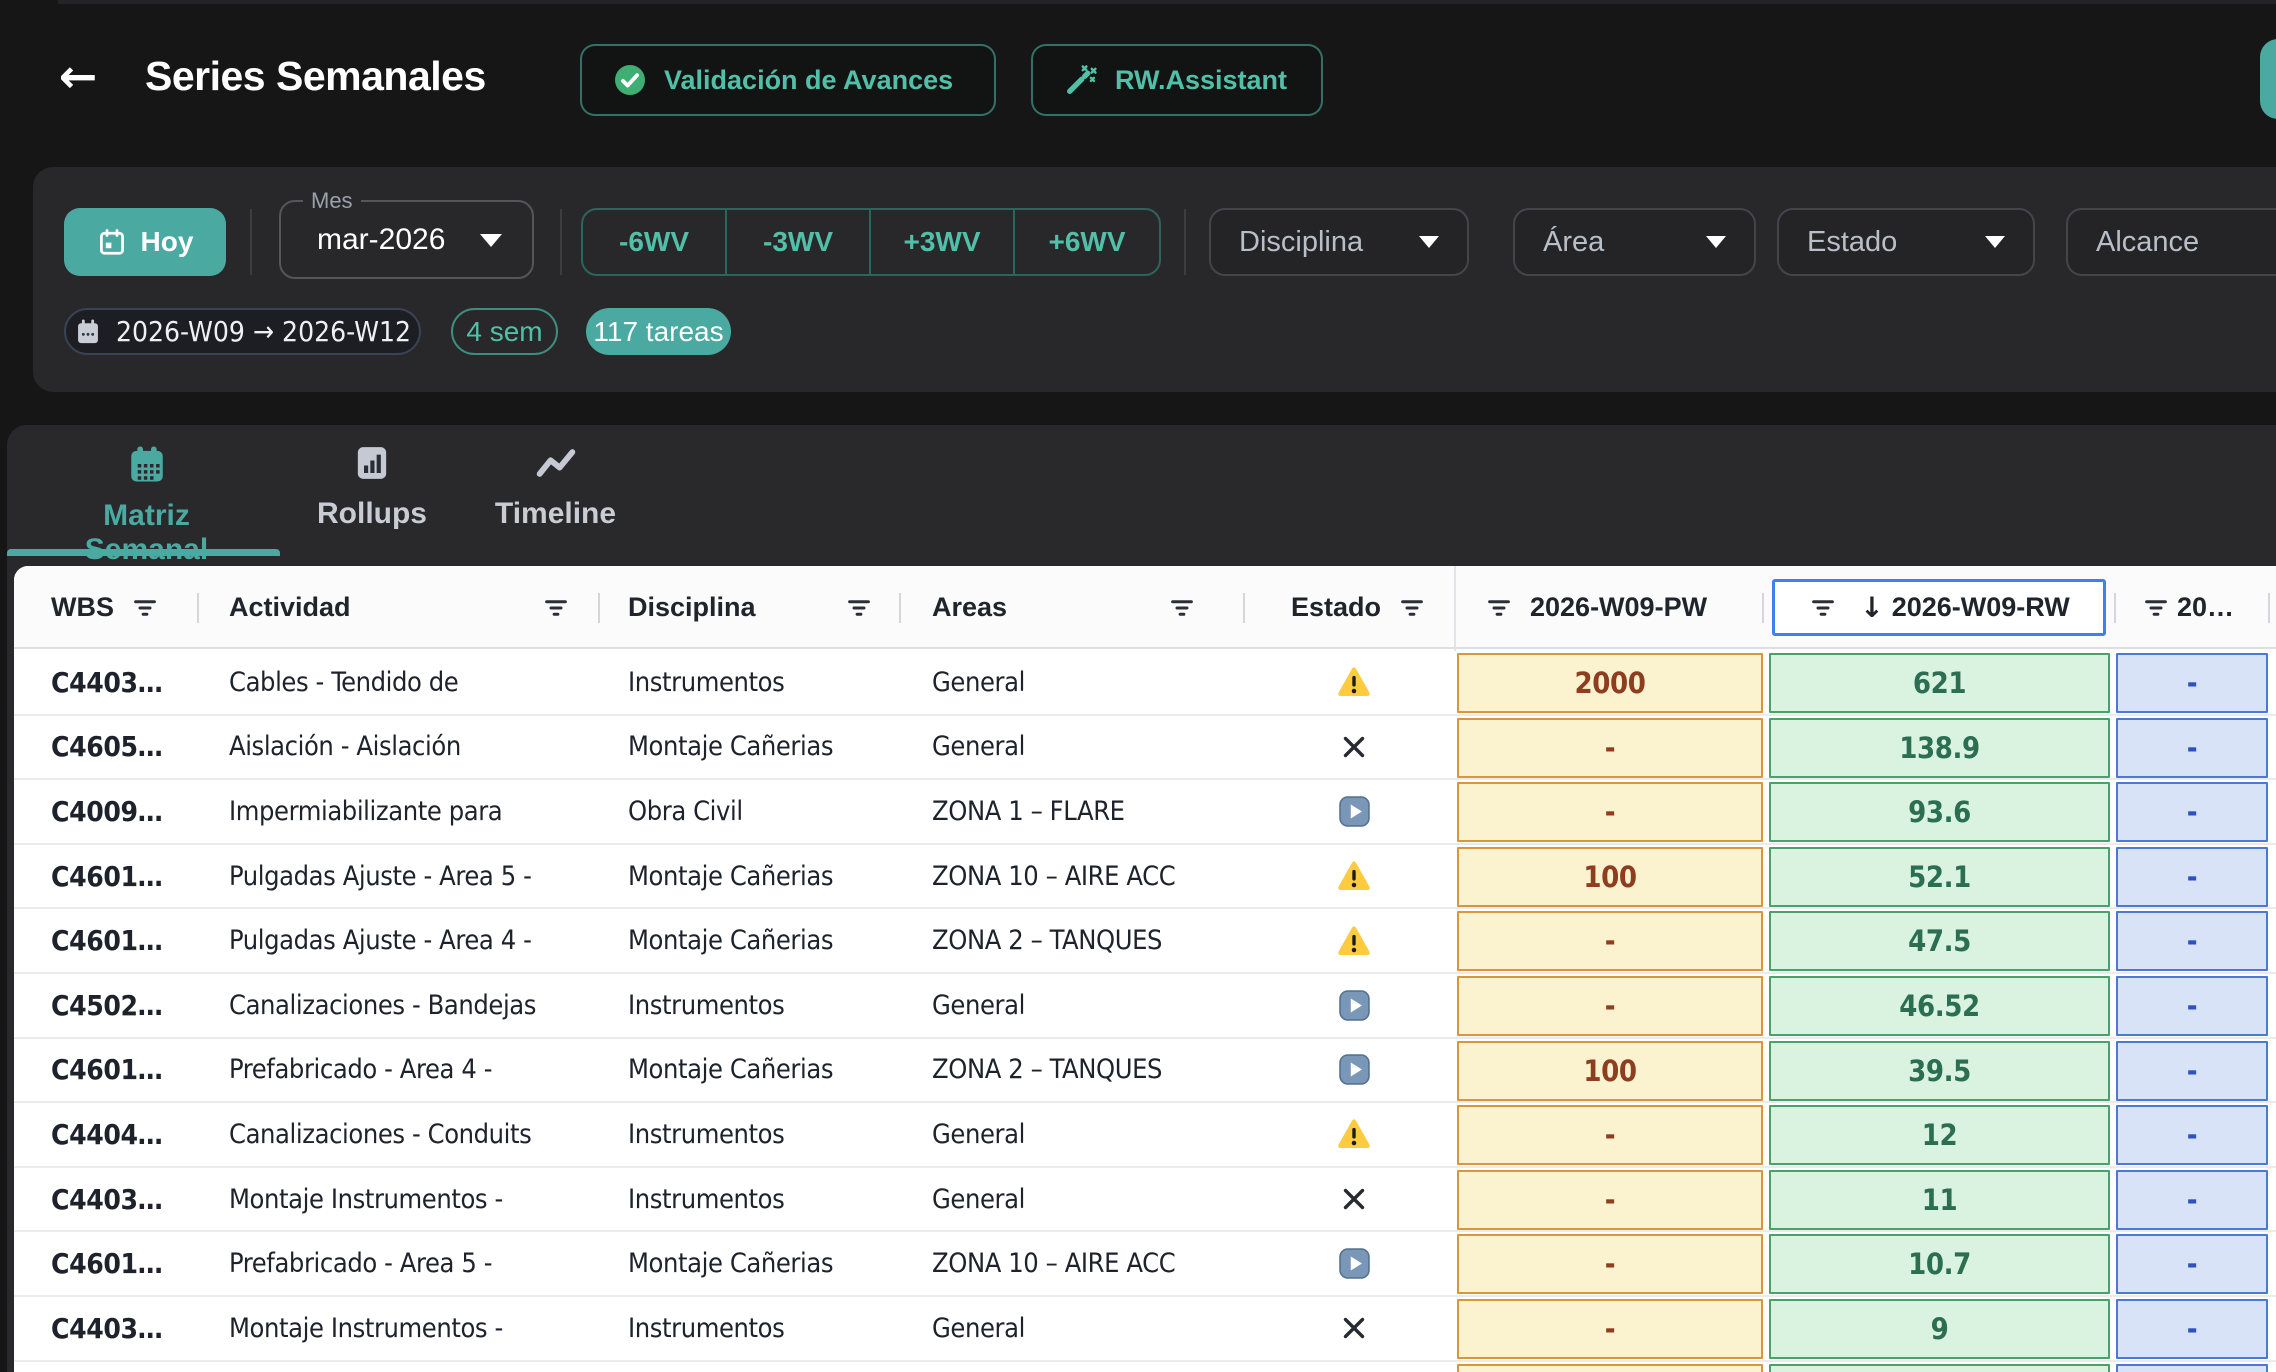  I want to click on column-header-wbs-label: WBS, so click(82, 607).